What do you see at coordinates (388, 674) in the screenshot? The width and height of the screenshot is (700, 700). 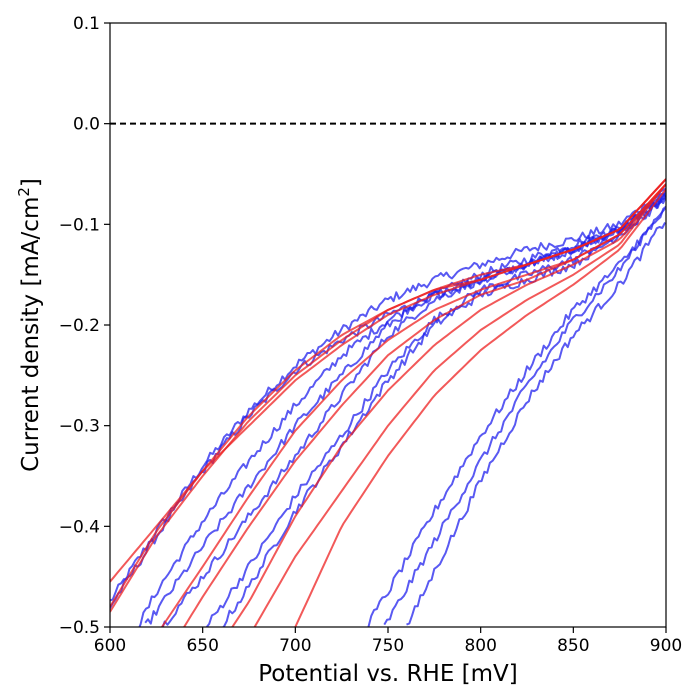 I see `x-axis-label: Potential vs. RHE [mV]` at bounding box center [388, 674].